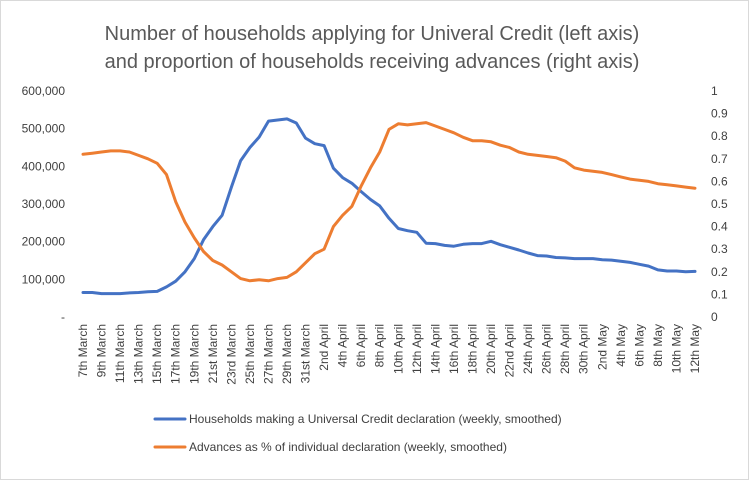  I want to click on right-axis-tick-label: 1, so click(714, 91).